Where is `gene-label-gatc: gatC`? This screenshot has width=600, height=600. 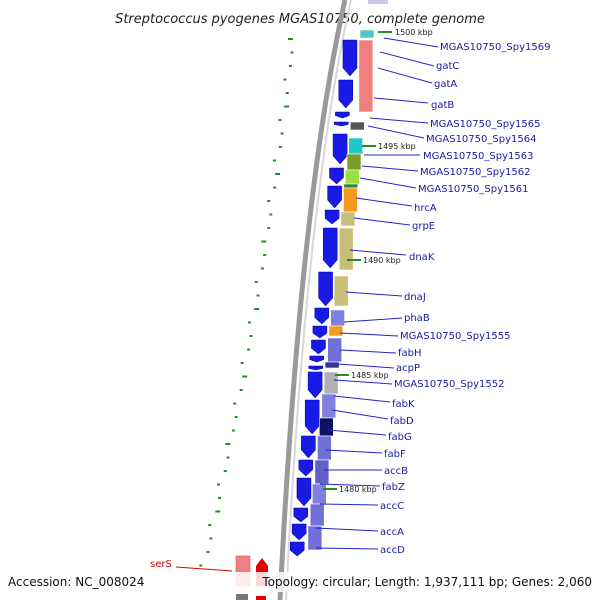 gene-label-gatc: gatC is located at coordinates (419, 61).